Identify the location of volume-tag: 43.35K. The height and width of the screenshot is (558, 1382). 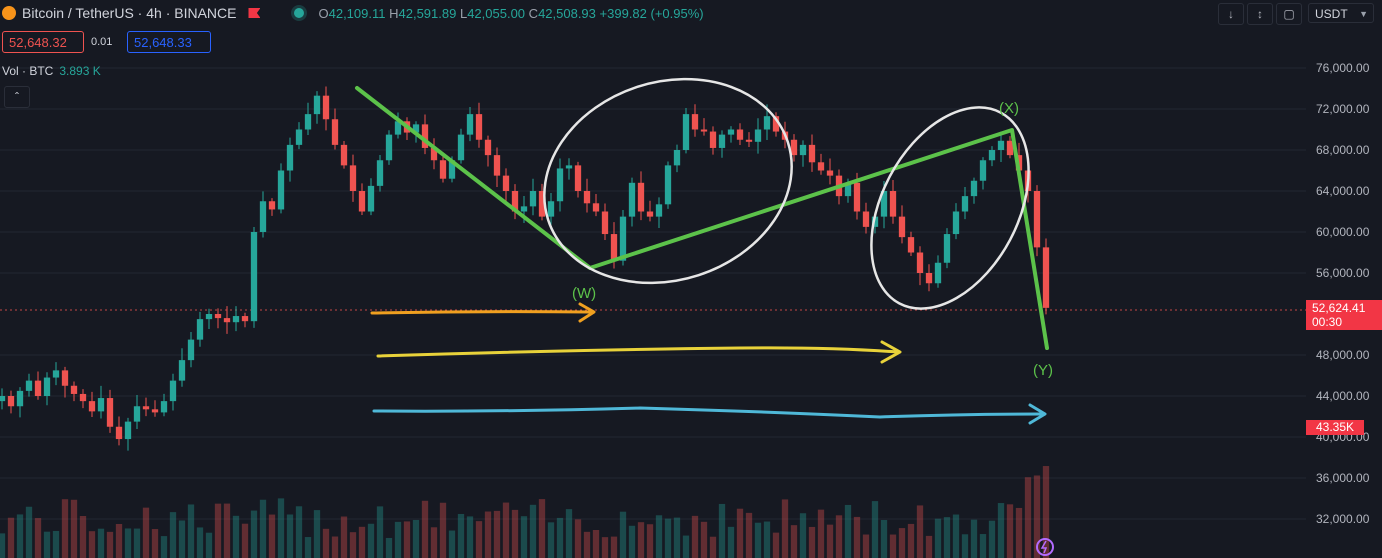
(1335, 427).